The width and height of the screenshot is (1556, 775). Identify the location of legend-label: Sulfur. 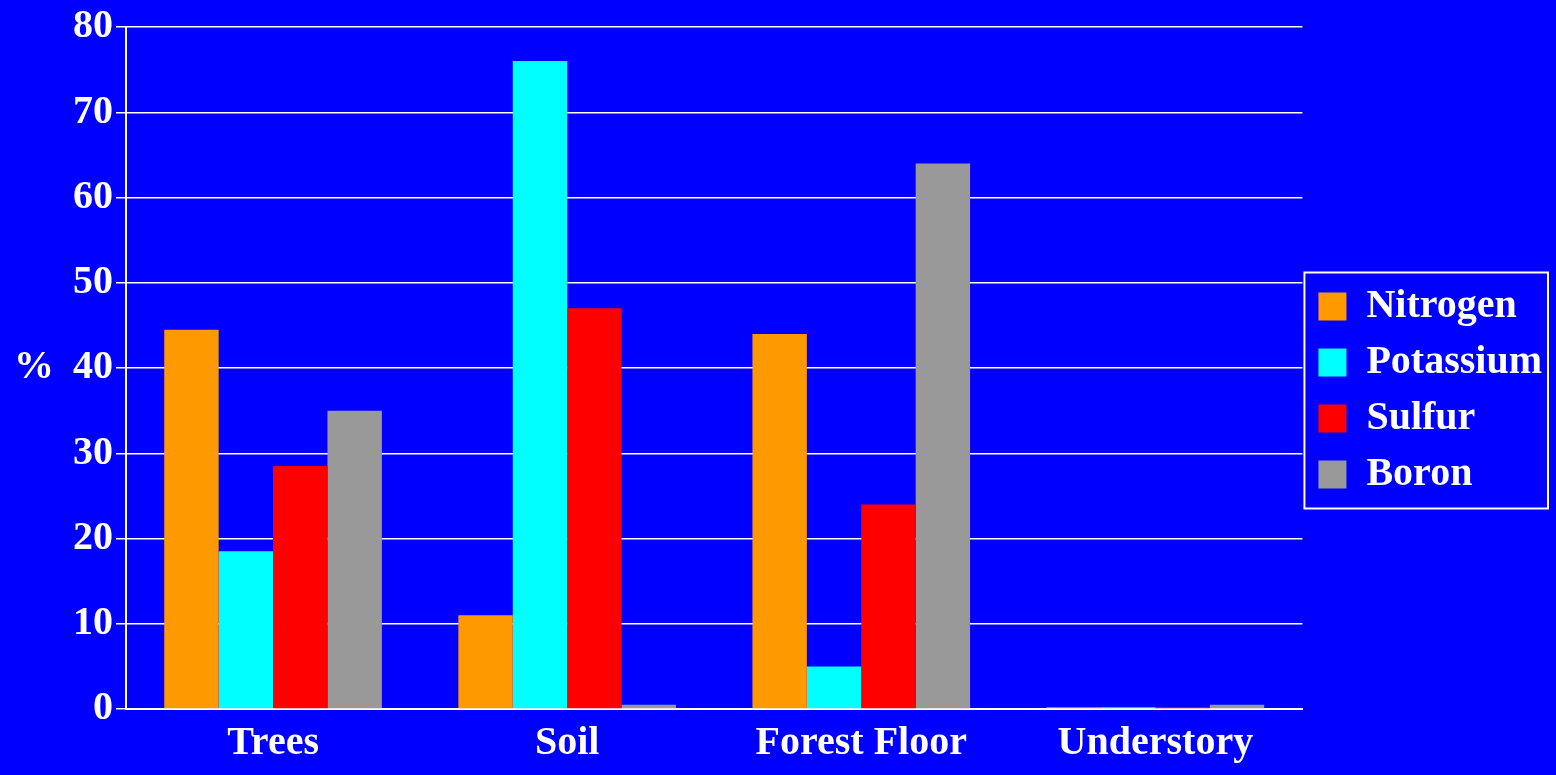
(1421, 415).